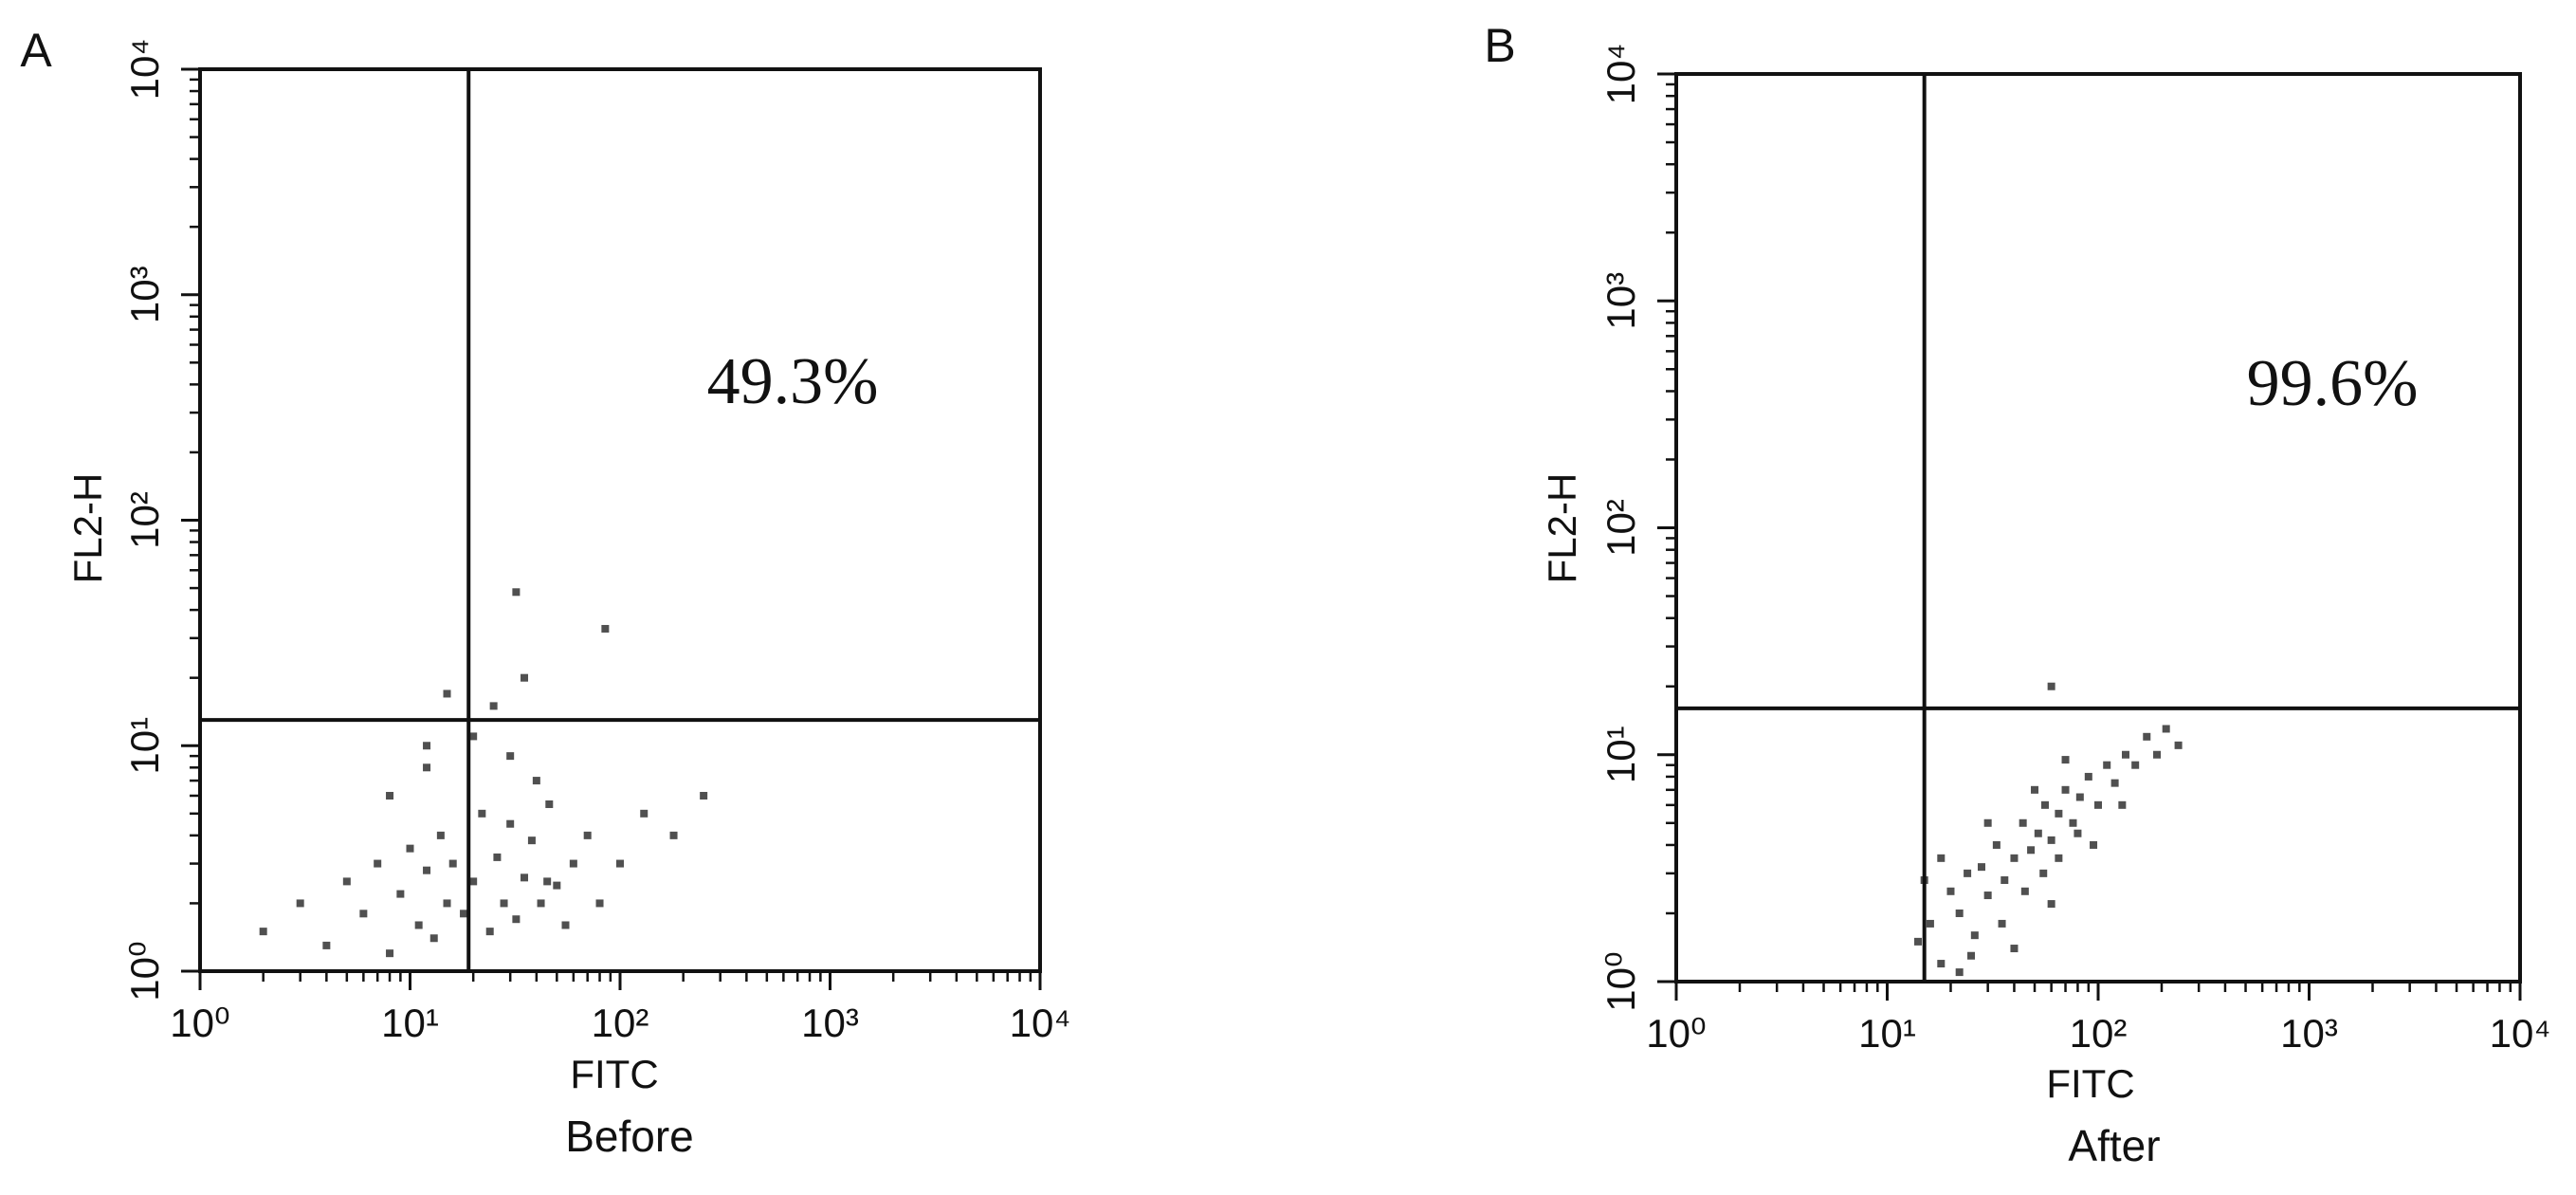 Image resolution: width=2576 pixels, height=1195 pixels. I want to click on caption: After, so click(2114, 1145).